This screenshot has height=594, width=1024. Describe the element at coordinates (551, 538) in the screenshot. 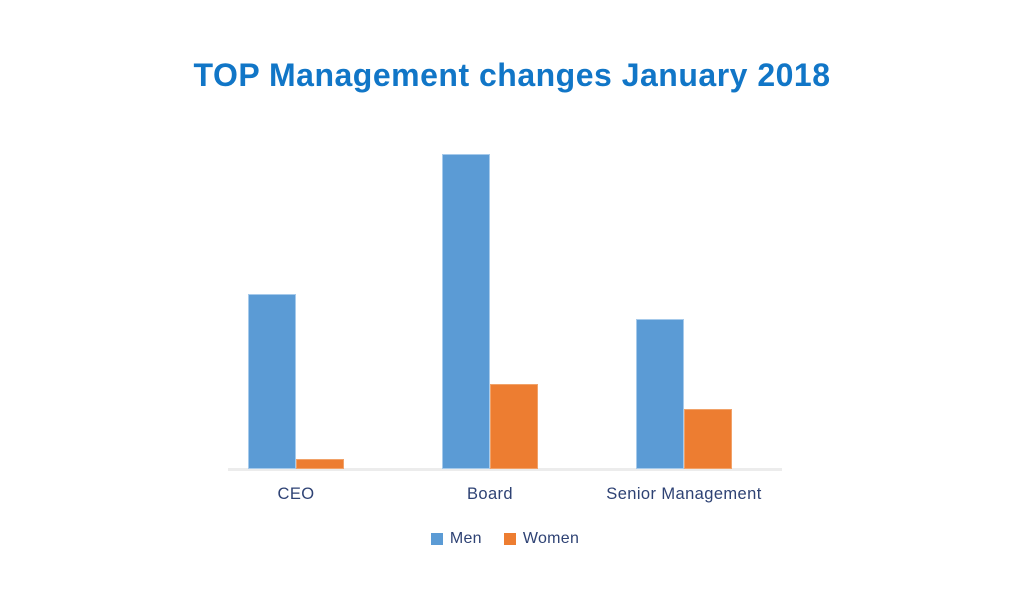

I see `legend-label-women: Women` at that location.